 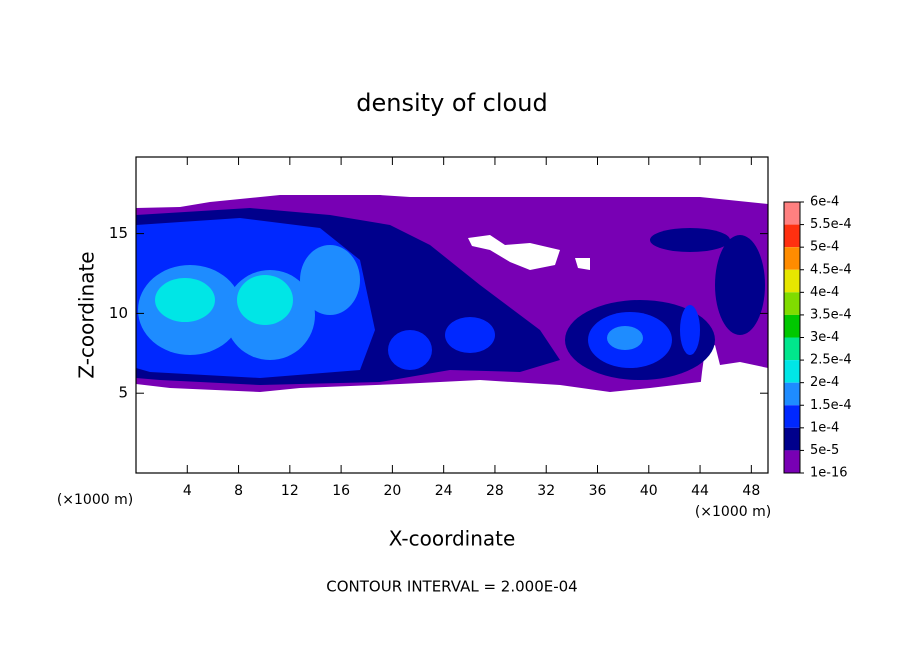 What do you see at coordinates (118, 233) in the screenshot?
I see `y-tick-label: 15` at bounding box center [118, 233].